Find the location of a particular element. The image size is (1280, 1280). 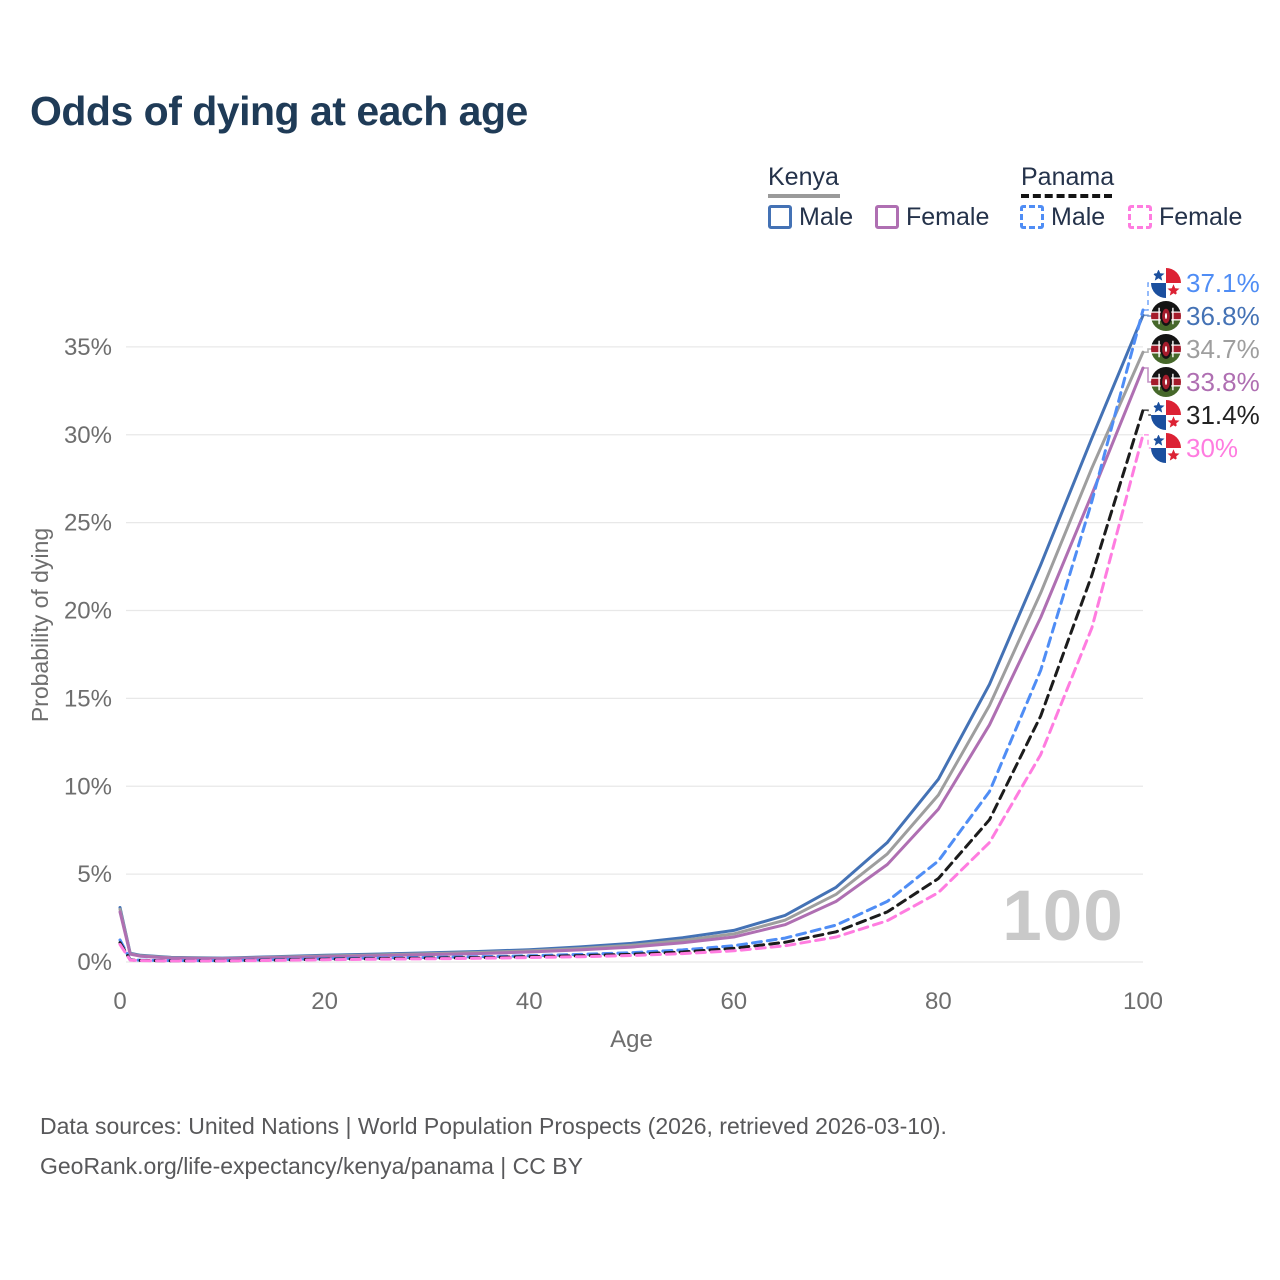

legend-panama-label: Panama is located at coordinates (1068, 177).